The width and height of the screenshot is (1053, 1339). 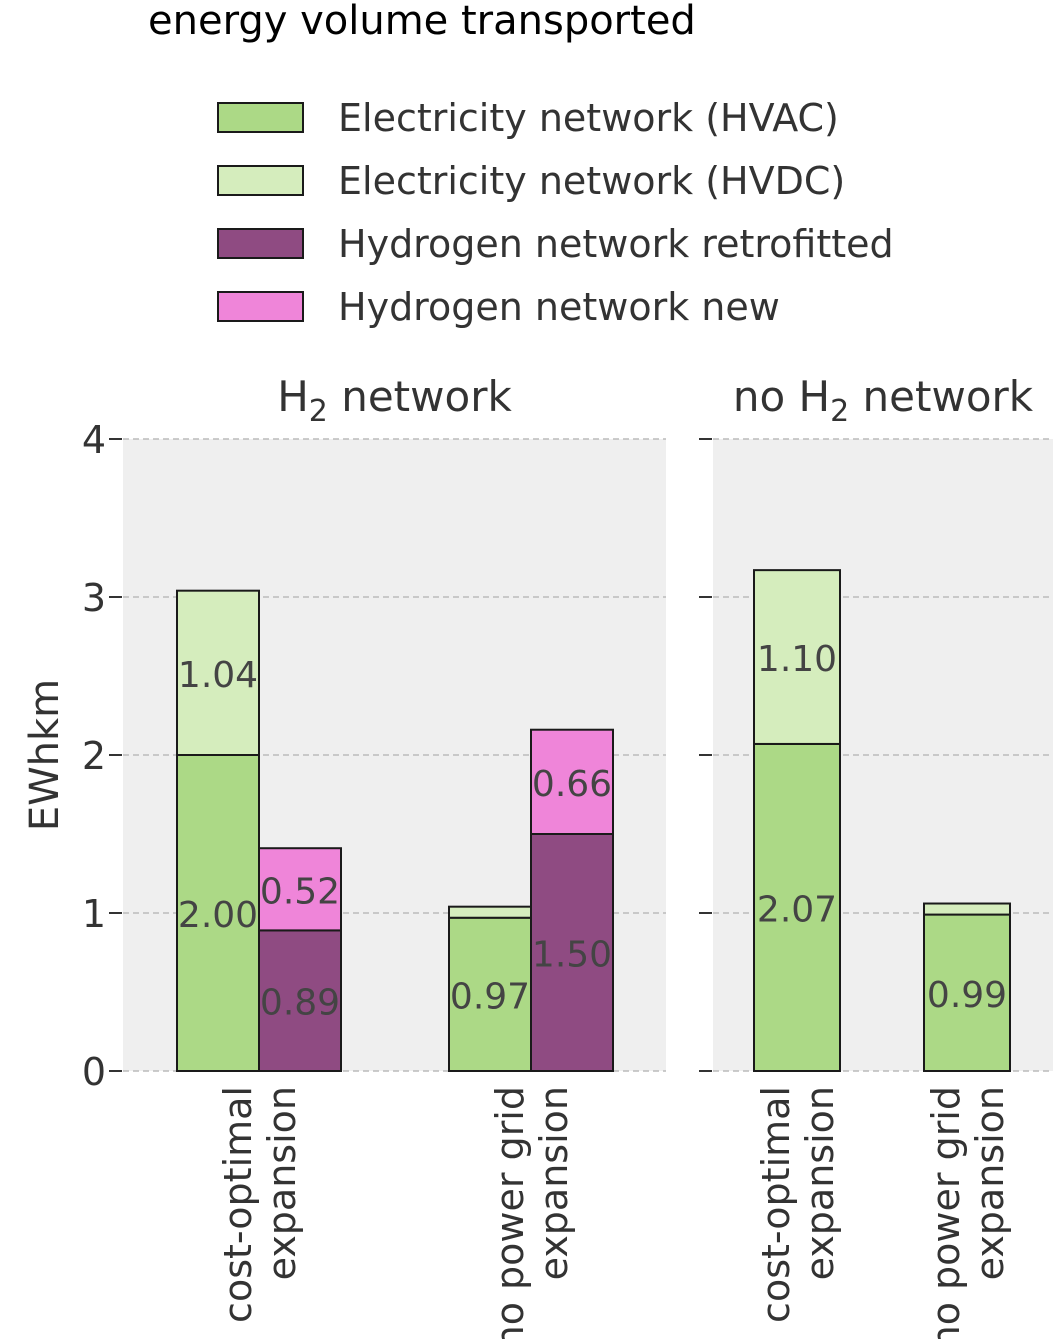 What do you see at coordinates (94, 598) in the screenshot?
I see `y-tick-label: 3` at bounding box center [94, 598].